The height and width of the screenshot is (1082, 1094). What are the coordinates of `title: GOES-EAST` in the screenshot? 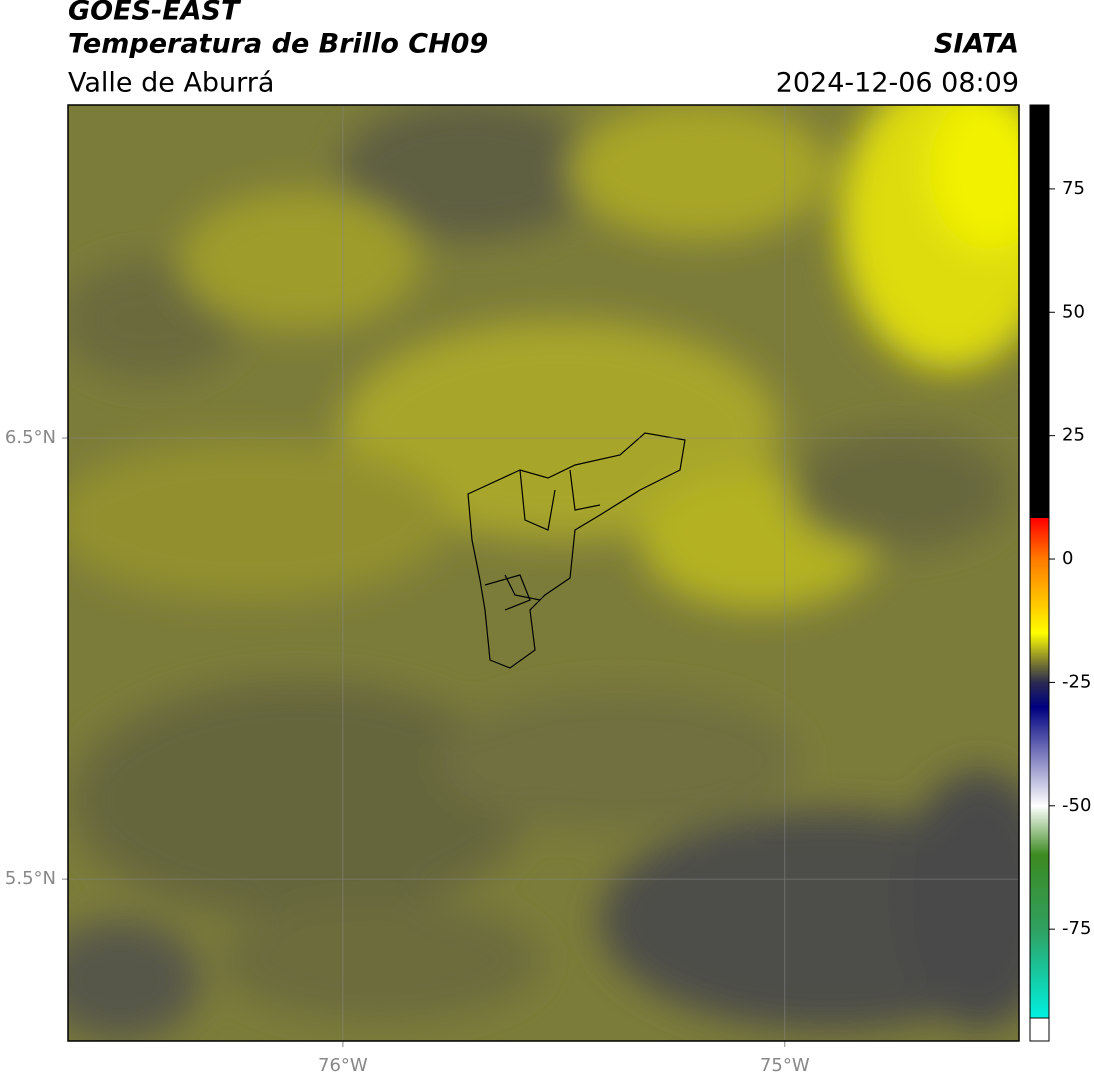 It's located at (155, 13).